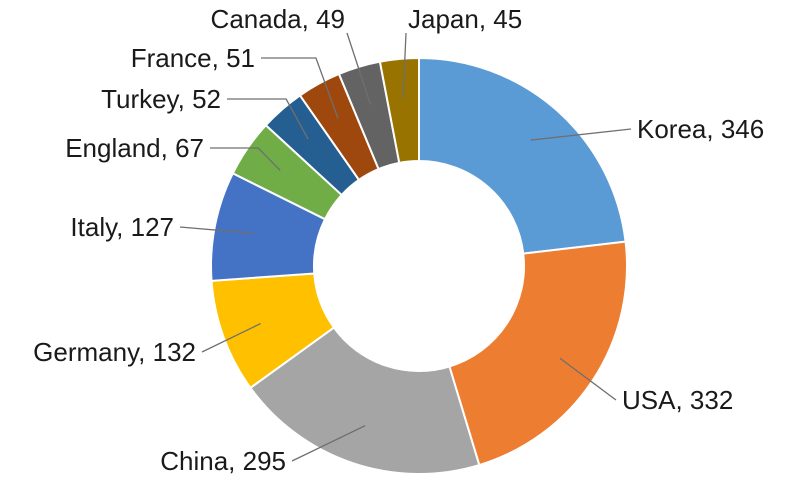  Describe the element at coordinates (278, 19) in the screenshot. I see `data-label-canada: Canada, 49` at that location.